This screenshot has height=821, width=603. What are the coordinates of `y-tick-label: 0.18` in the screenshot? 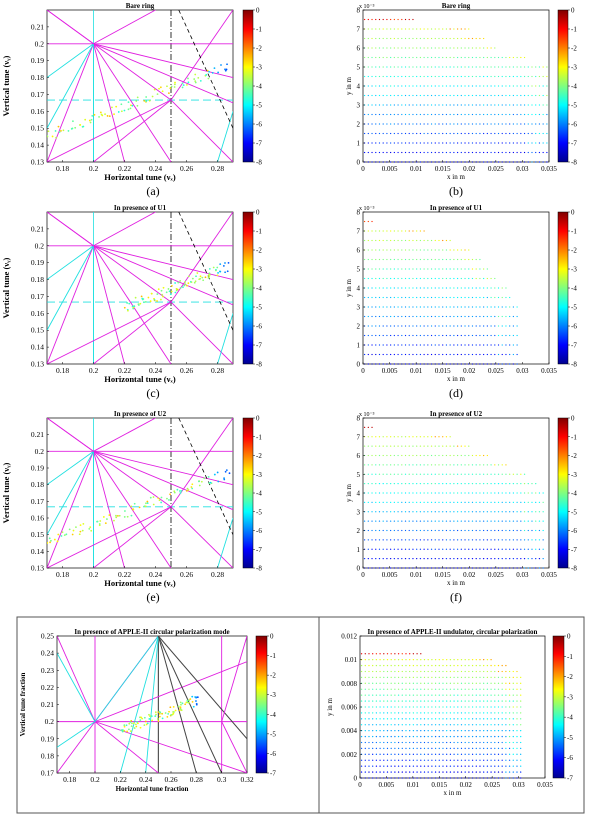 It's located at (47, 755).